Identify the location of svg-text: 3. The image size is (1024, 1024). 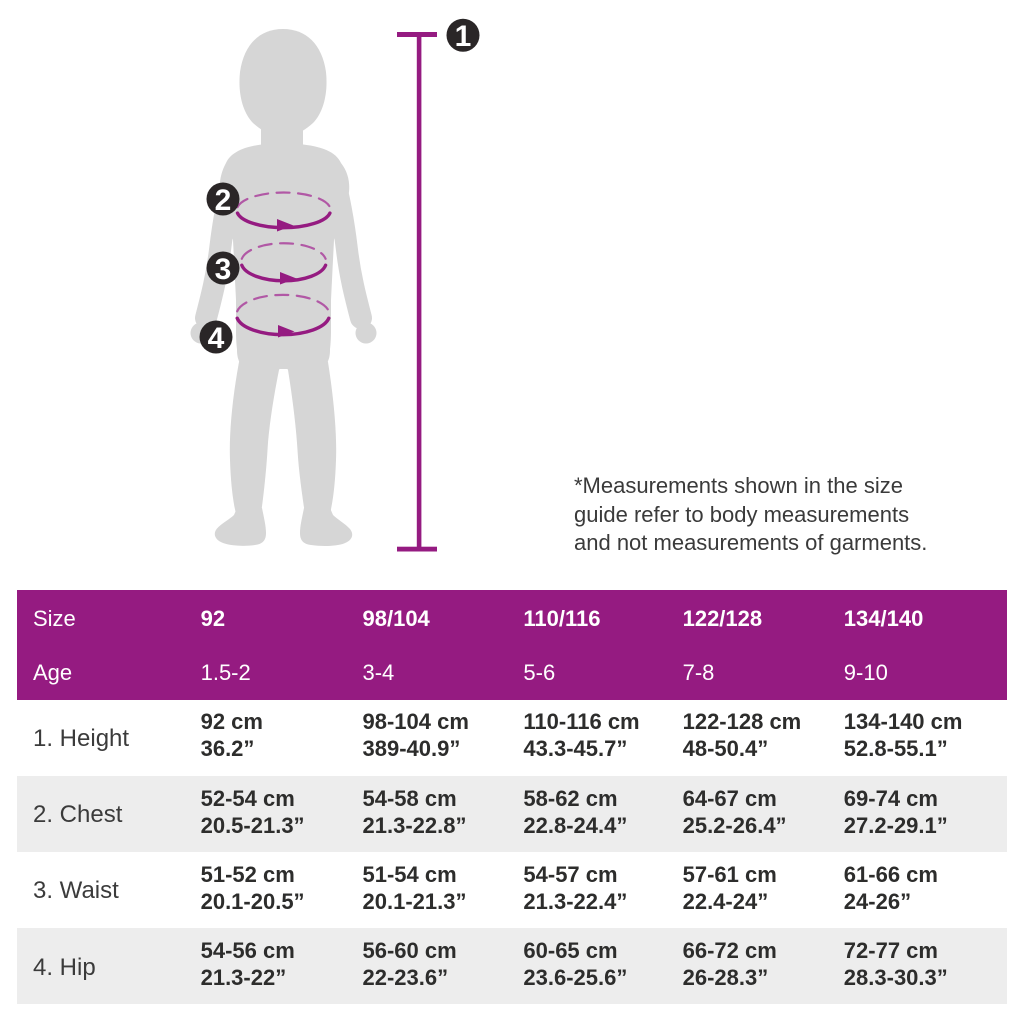
(223, 269).